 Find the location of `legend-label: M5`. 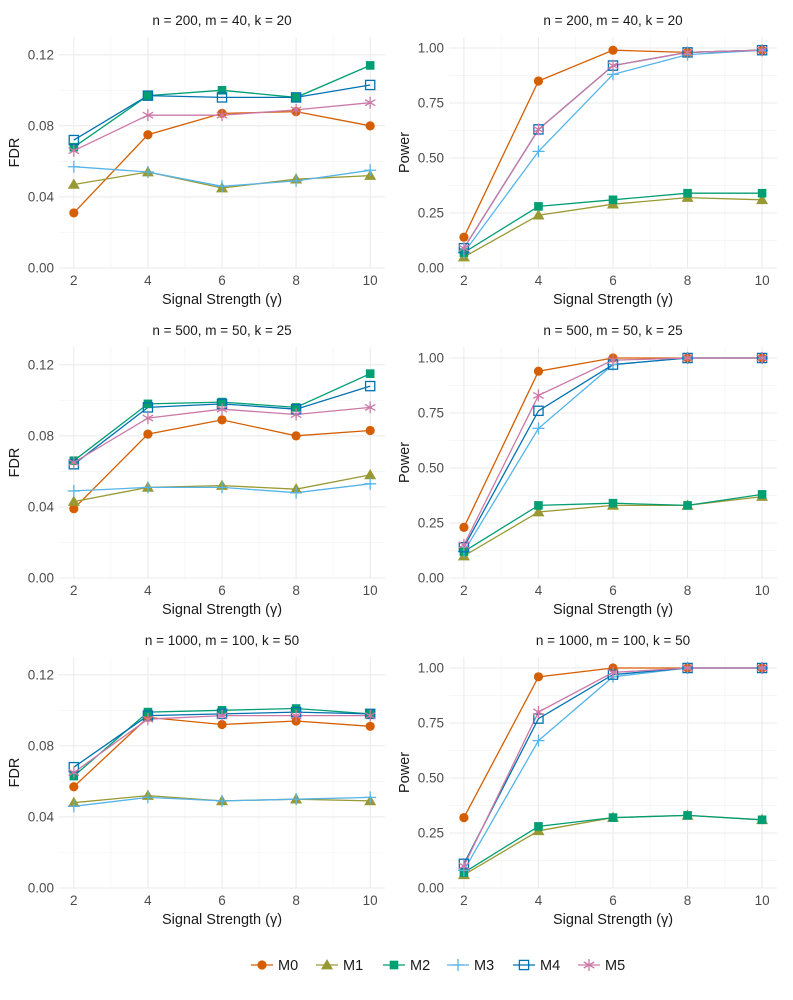

legend-label: M5 is located at coordinates (615, 966).